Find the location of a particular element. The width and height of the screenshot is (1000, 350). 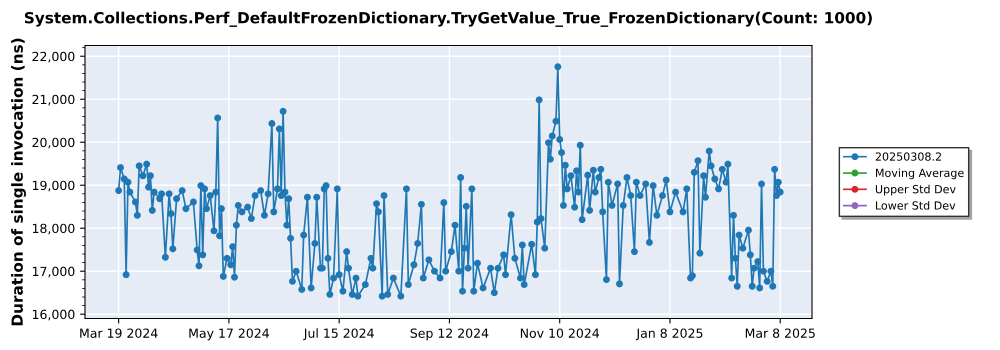

y-tick-label: 19,000 is located at coordinates (53, 186).